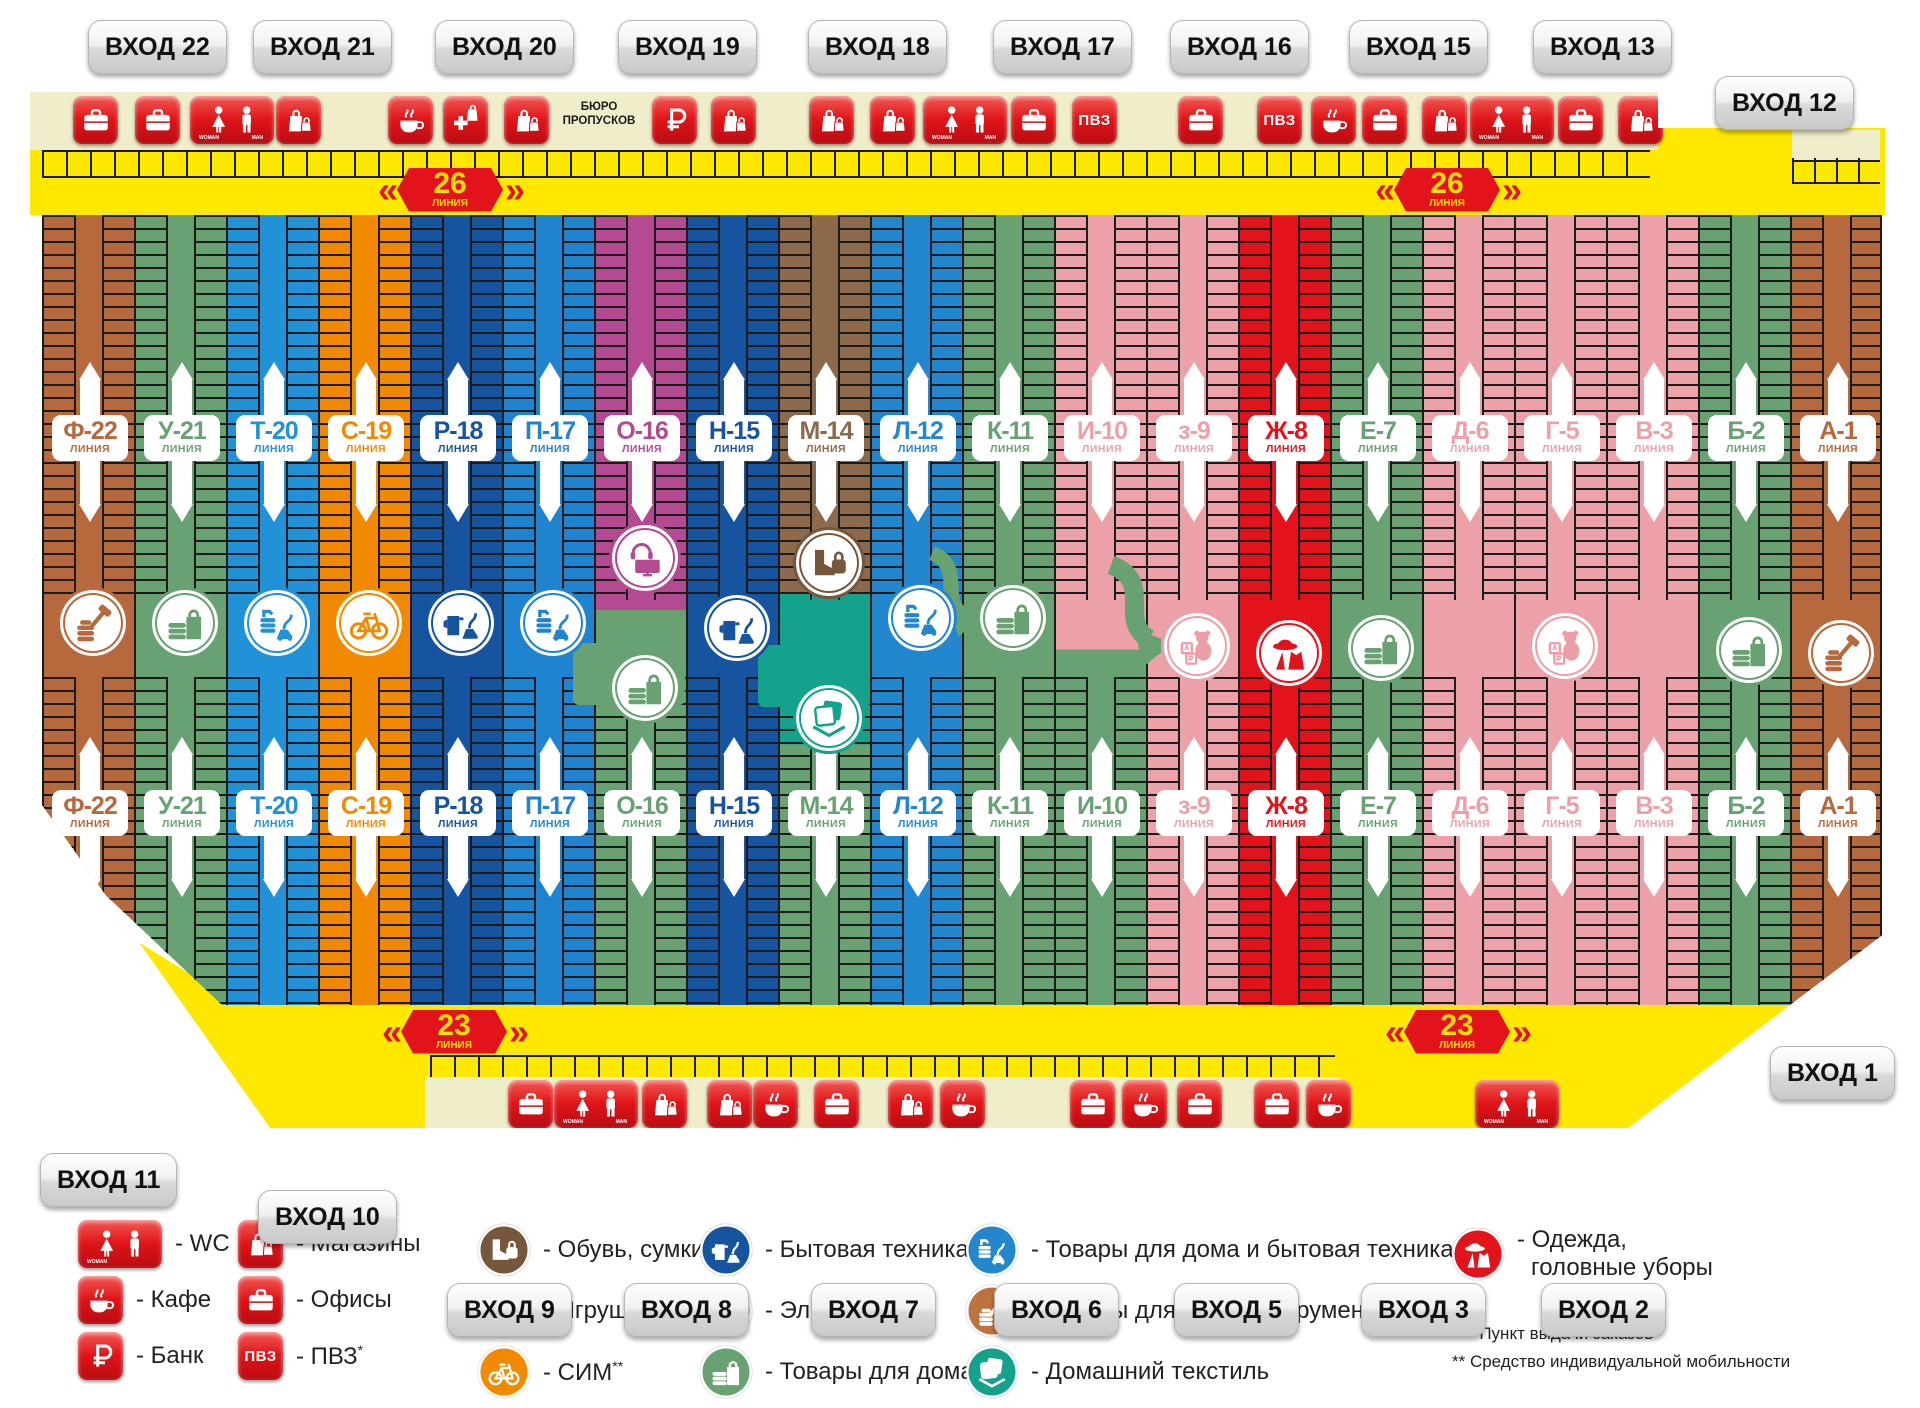 The image size is (1920, 1408). I want to click on entrance-button-13: ВХОД 13, so click(1602, 47).